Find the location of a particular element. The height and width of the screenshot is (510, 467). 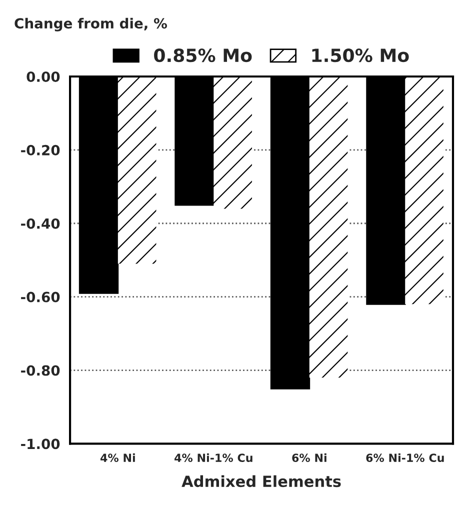

x-tick-label: 6% Ni-1% Cu is located at coordinates (405, 457).